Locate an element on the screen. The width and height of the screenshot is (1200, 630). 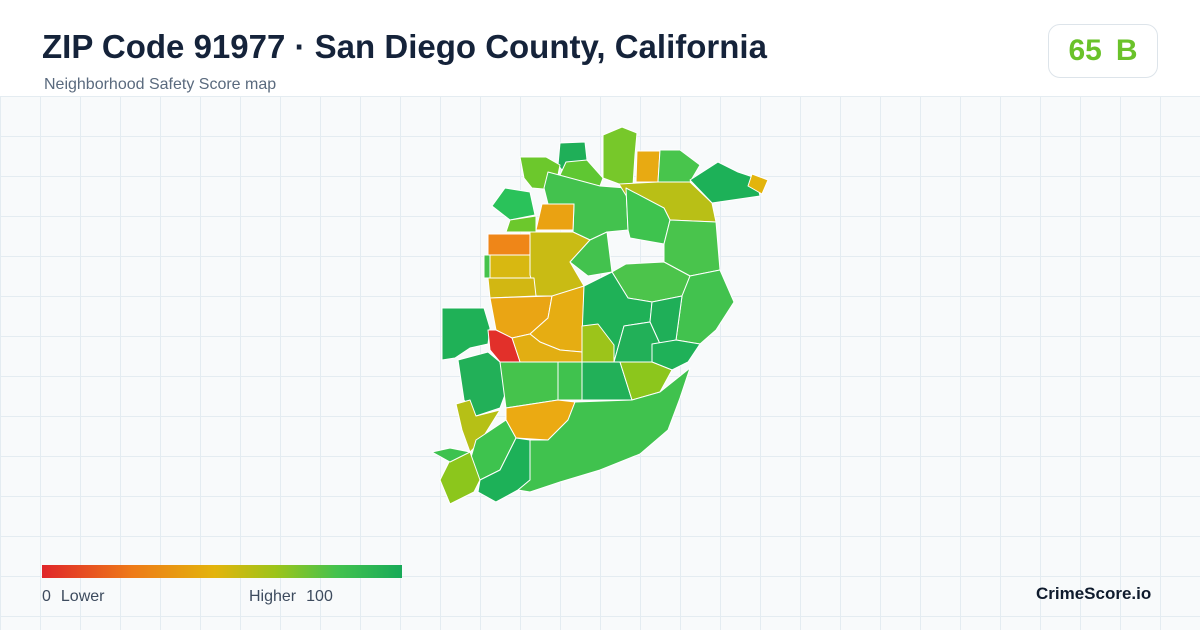
score-badge: 65 B is located at coordinates (1103, 51).